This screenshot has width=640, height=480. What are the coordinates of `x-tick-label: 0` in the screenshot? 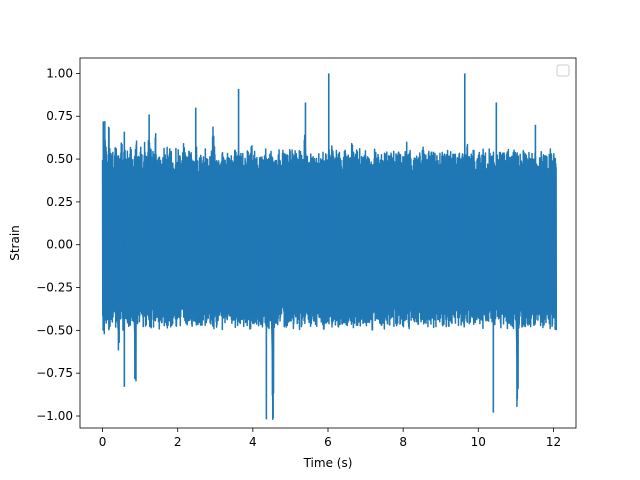 It's located at (103, 442).